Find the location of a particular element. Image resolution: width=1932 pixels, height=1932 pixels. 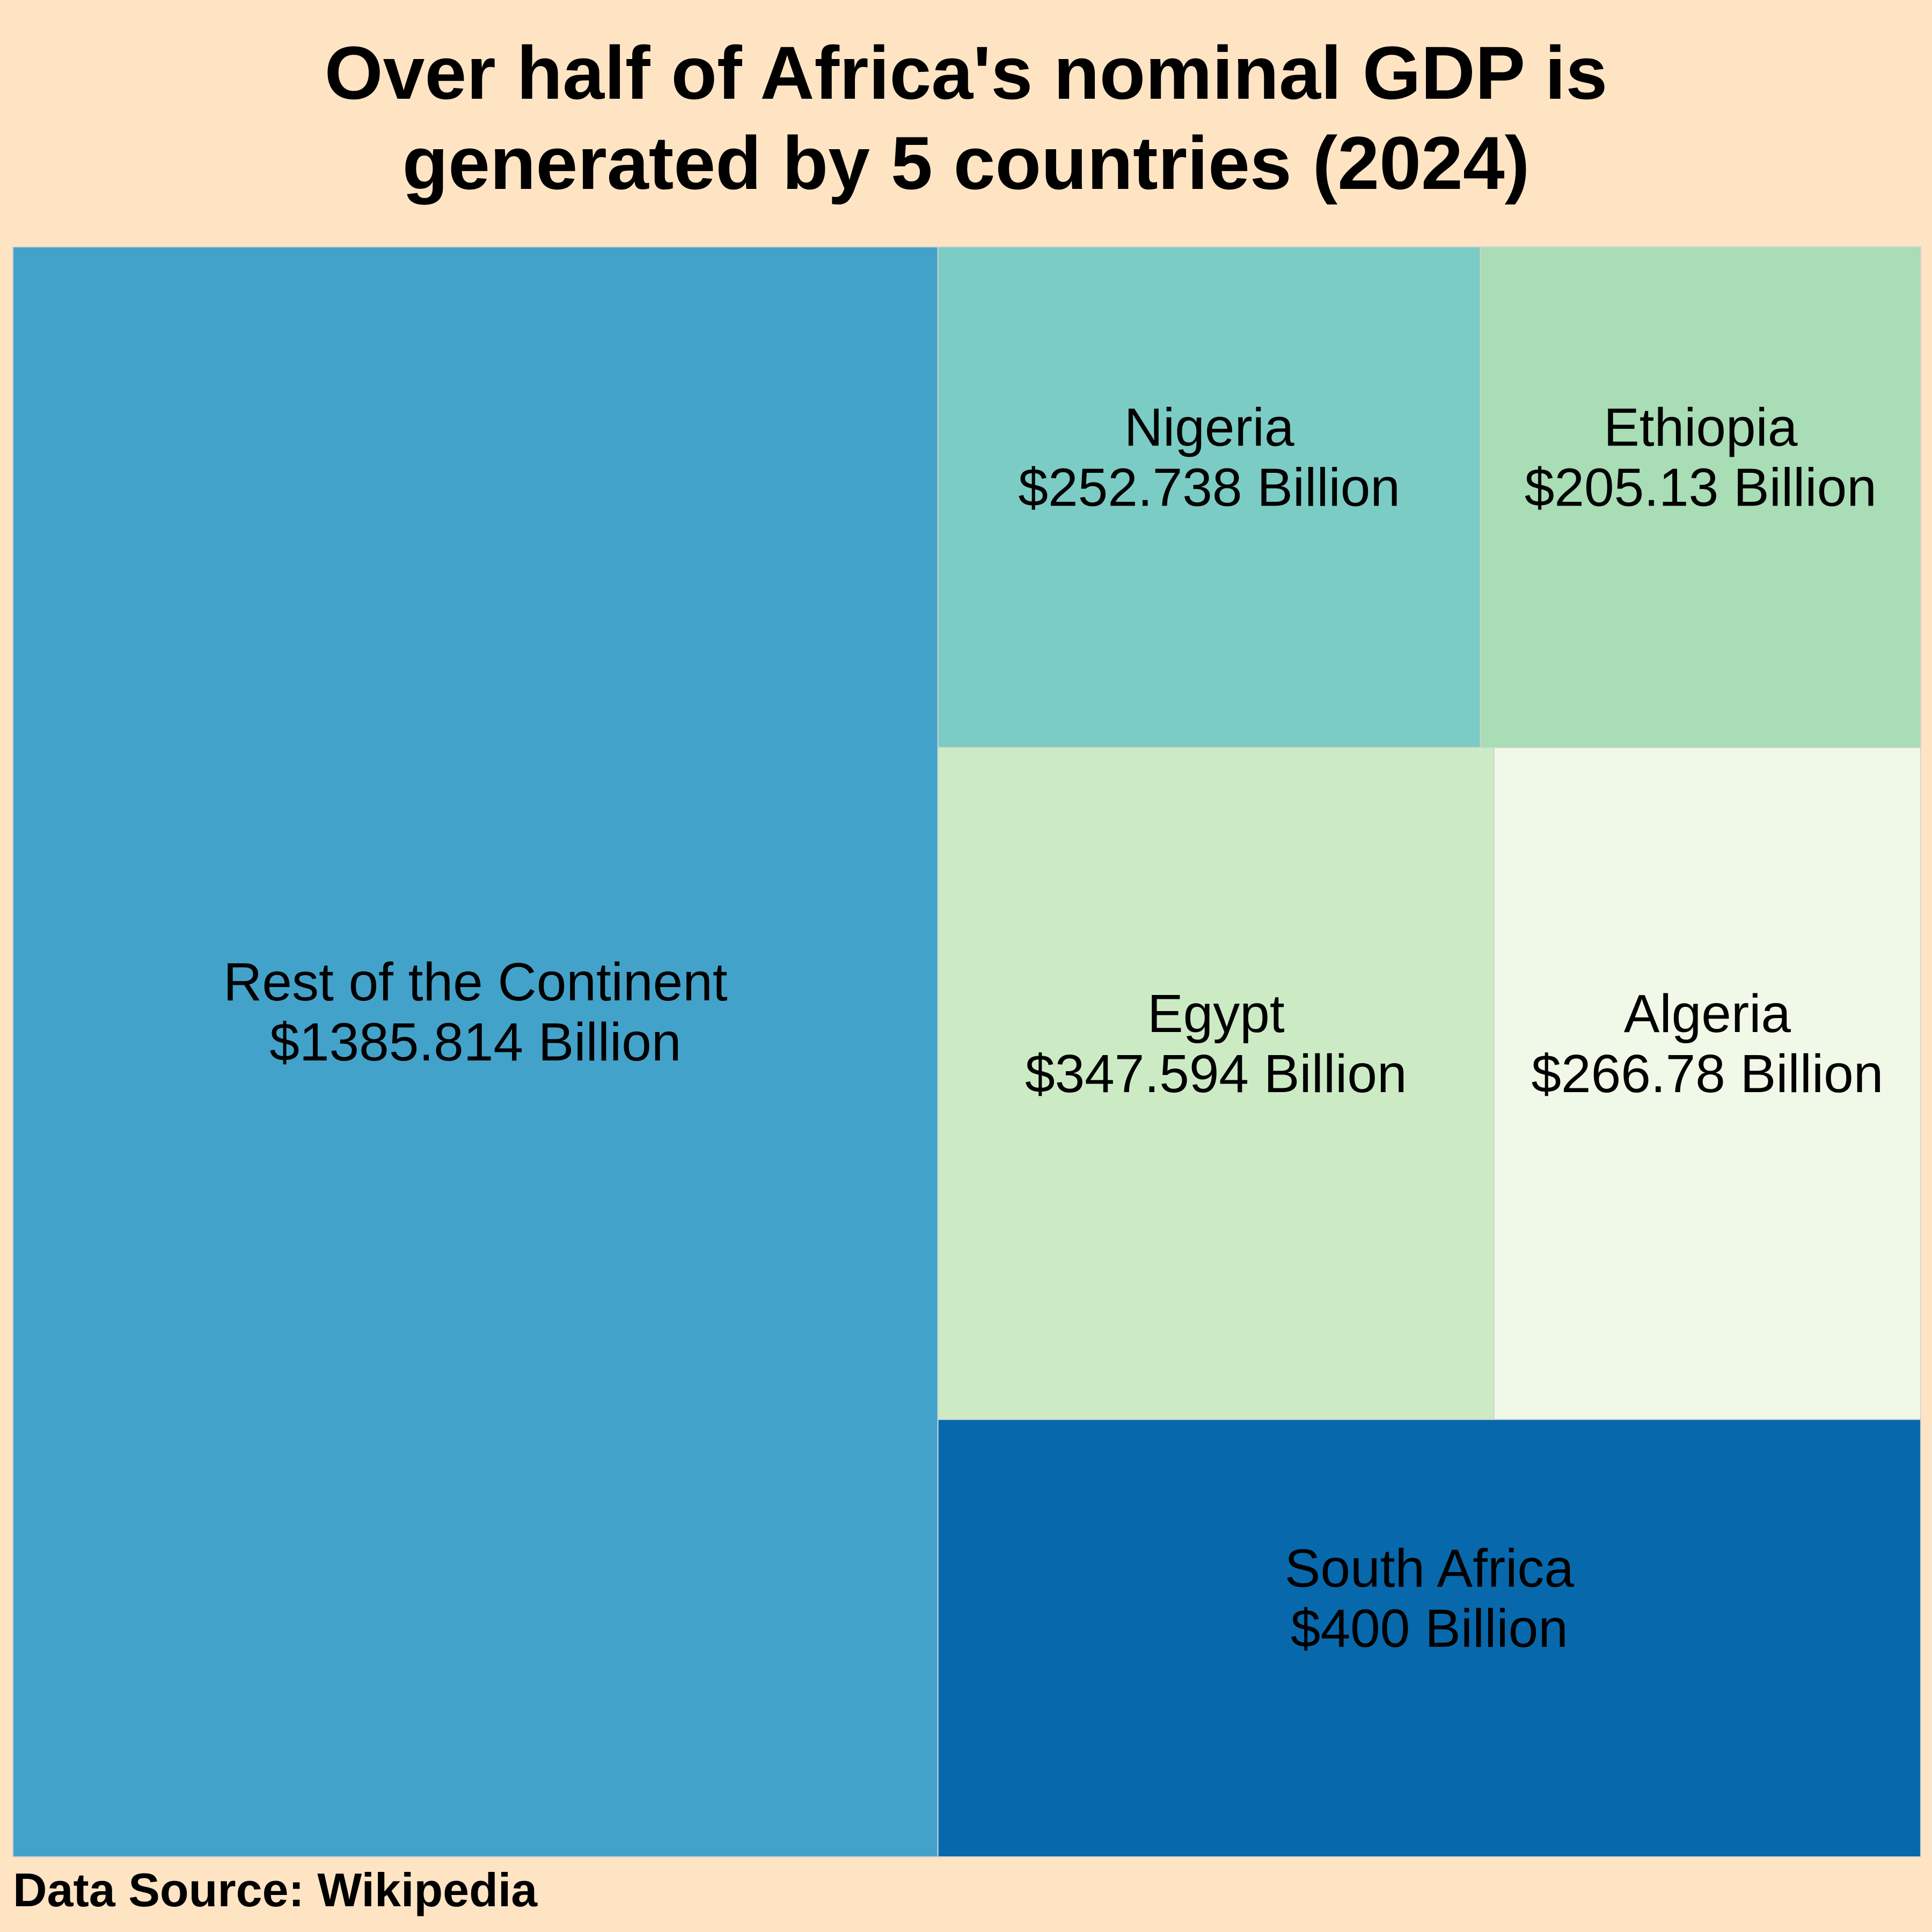

tile-ethiopia: Ethiopia$205.13 Billion is located at coordinates (1701, 497).